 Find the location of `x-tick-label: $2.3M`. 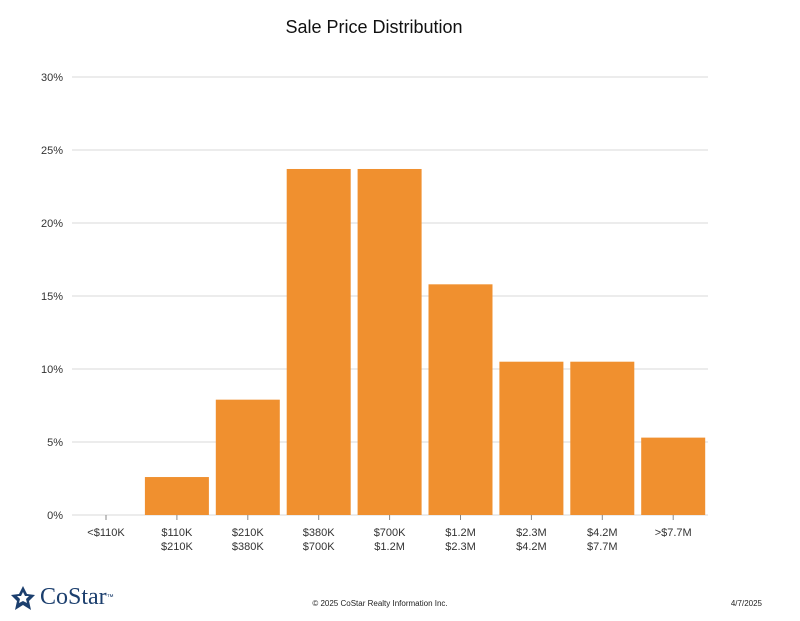

x-tick-label: $2.3M is located at coordinates (531, 533).